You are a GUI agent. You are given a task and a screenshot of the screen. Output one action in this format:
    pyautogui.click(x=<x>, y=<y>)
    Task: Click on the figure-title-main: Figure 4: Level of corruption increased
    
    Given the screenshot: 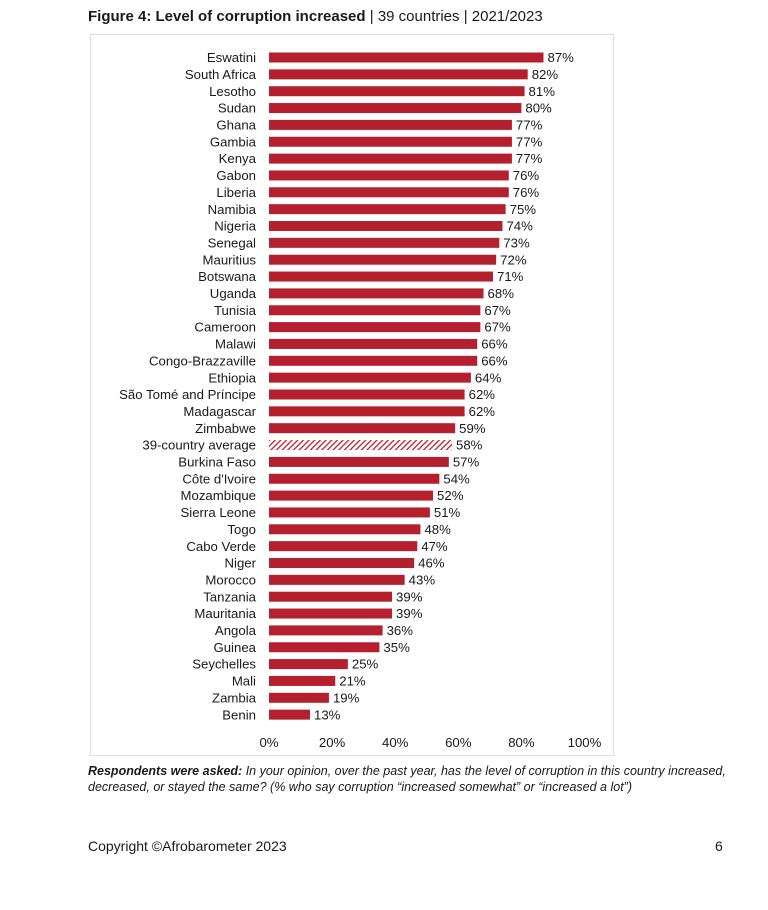 What is the action you would take?
    pyautogui.click(x=227, y=16)
    